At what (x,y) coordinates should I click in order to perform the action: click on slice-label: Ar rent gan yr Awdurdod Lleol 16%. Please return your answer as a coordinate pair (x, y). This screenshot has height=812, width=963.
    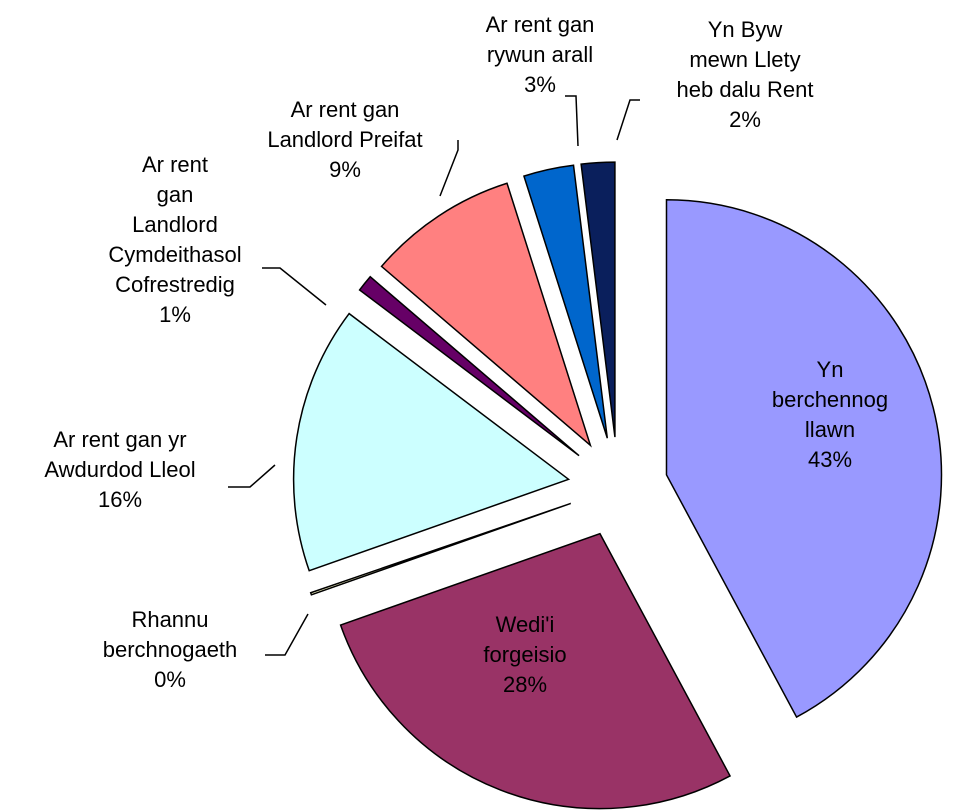
    Looking at the image, I should click on (119, 470).